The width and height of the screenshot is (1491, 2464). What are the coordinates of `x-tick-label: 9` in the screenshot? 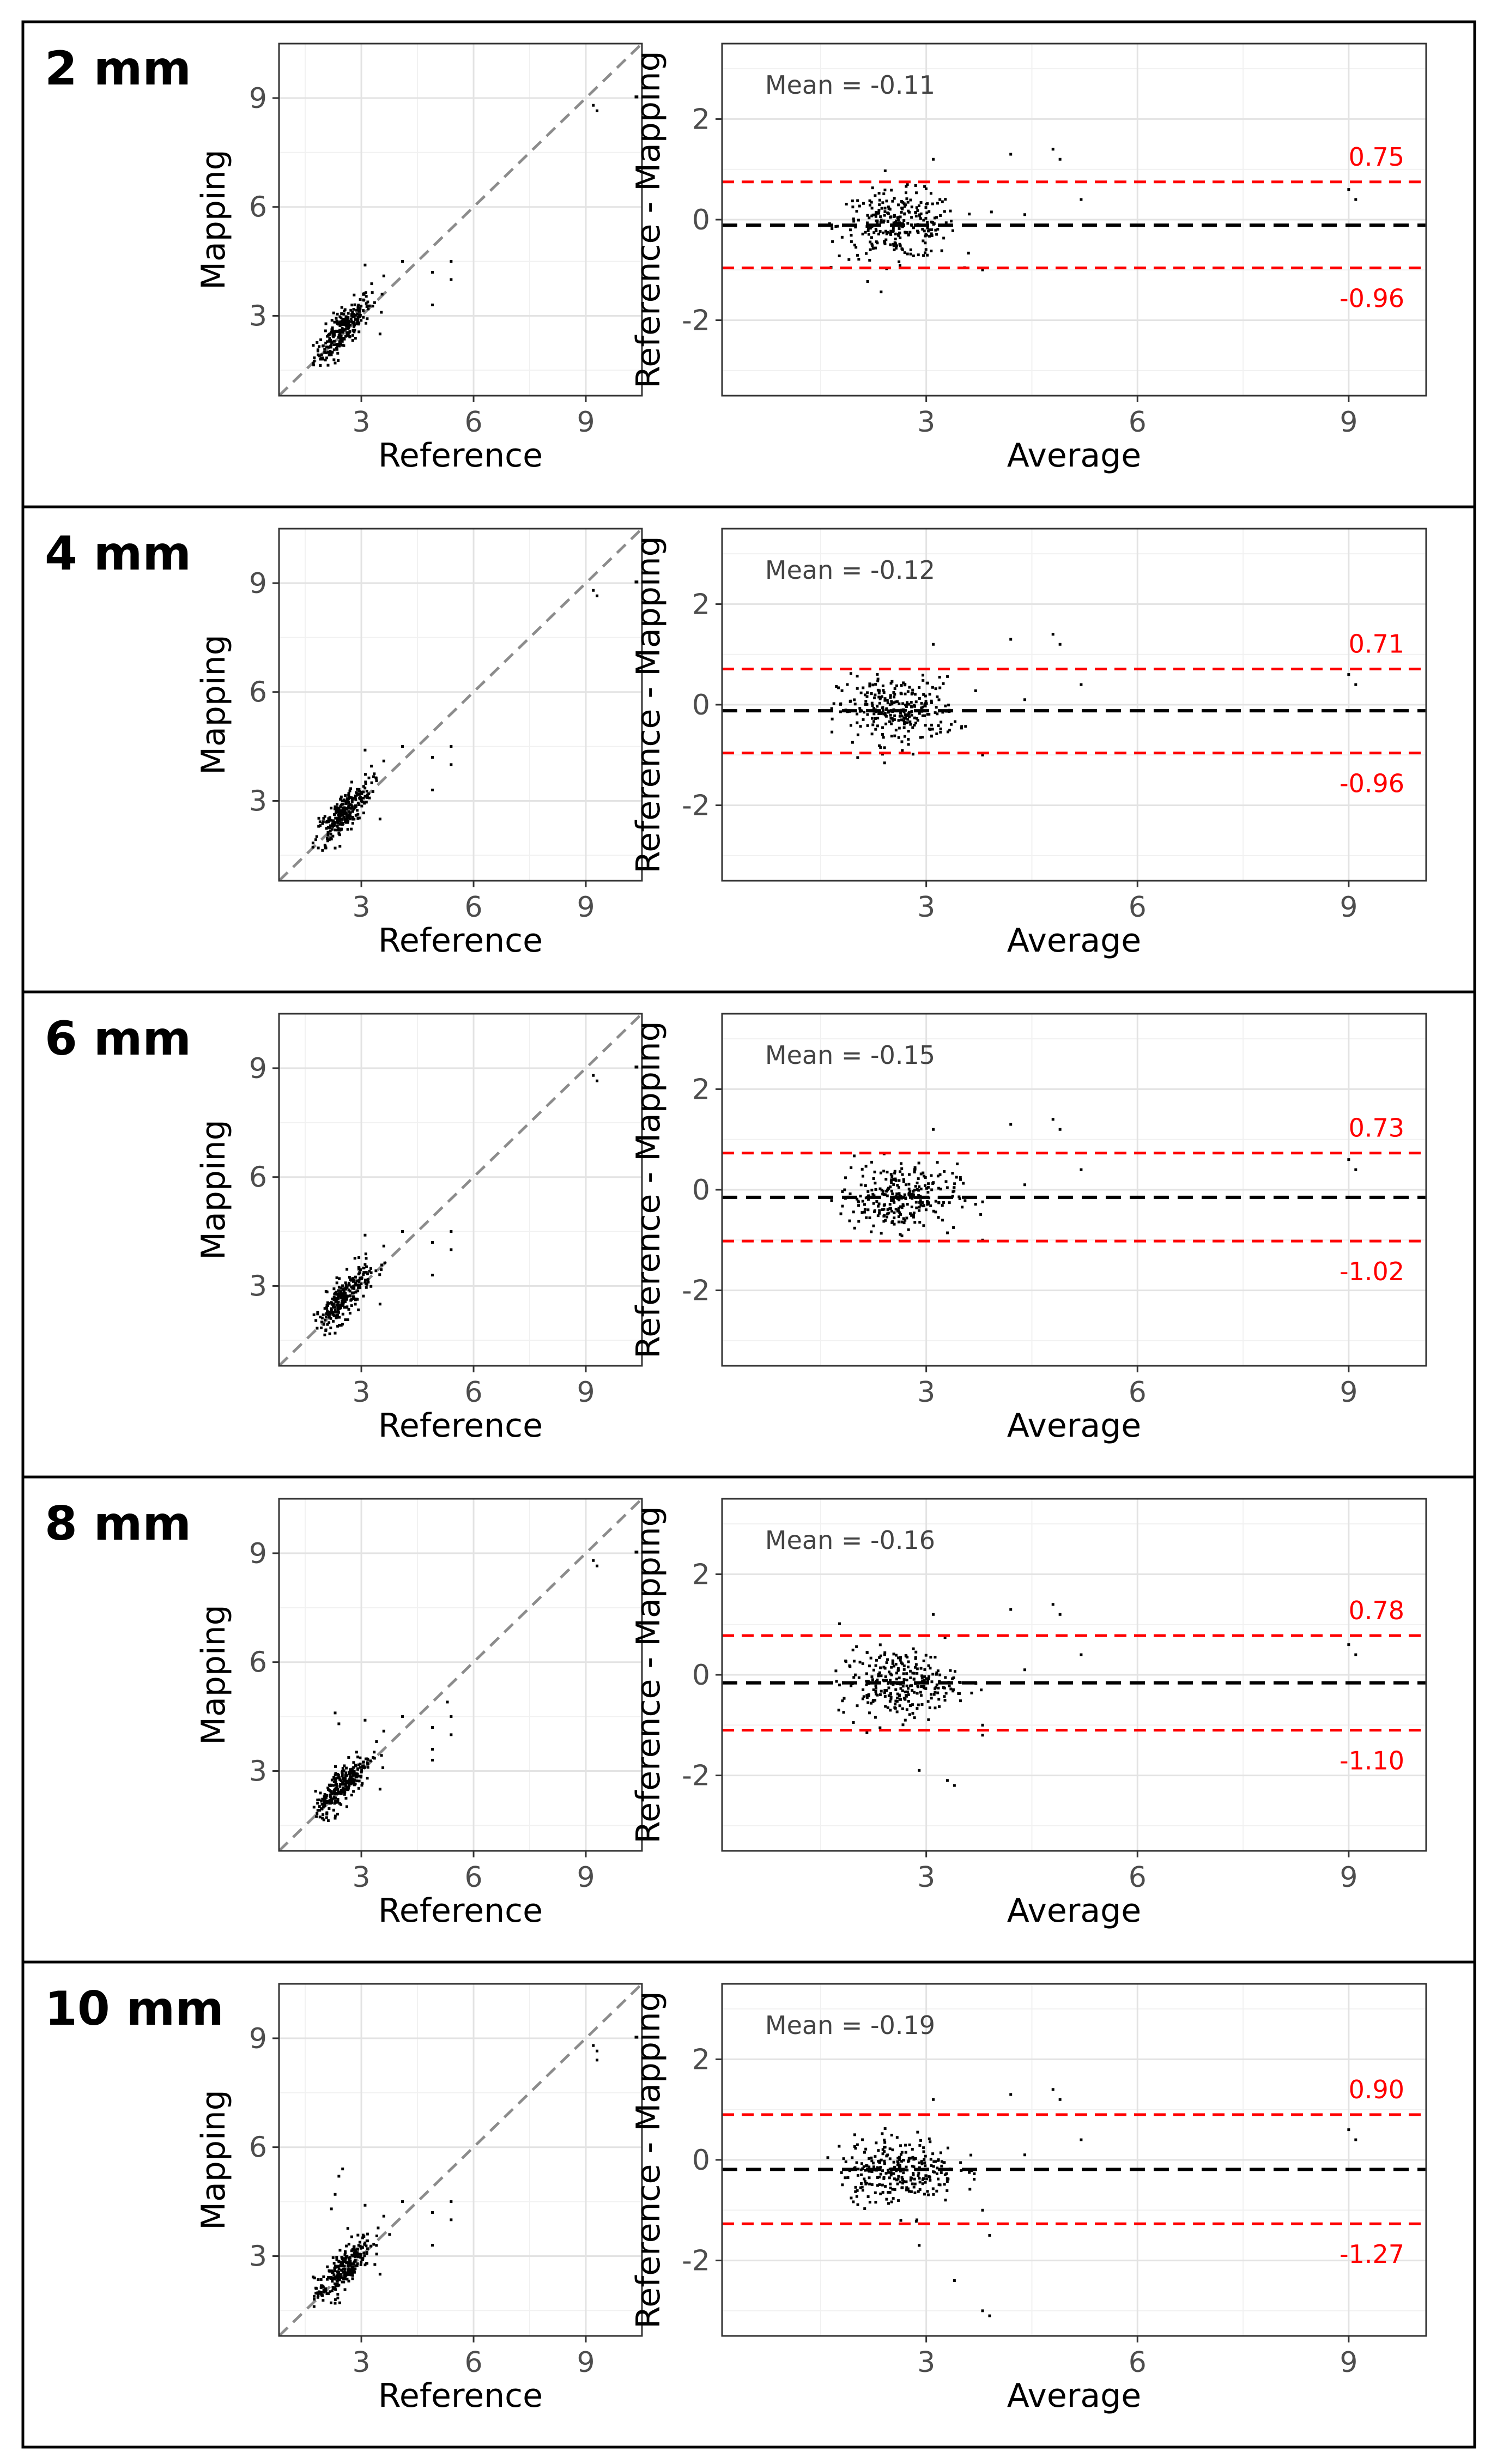 It's located at (586, 908).